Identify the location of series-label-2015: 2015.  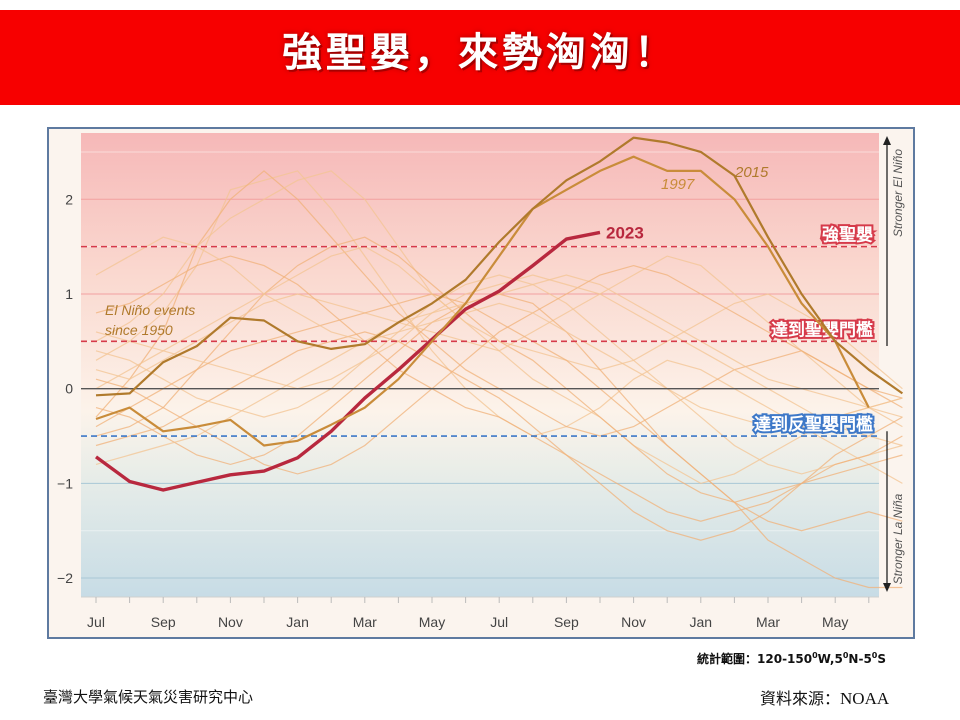
(751, 172).